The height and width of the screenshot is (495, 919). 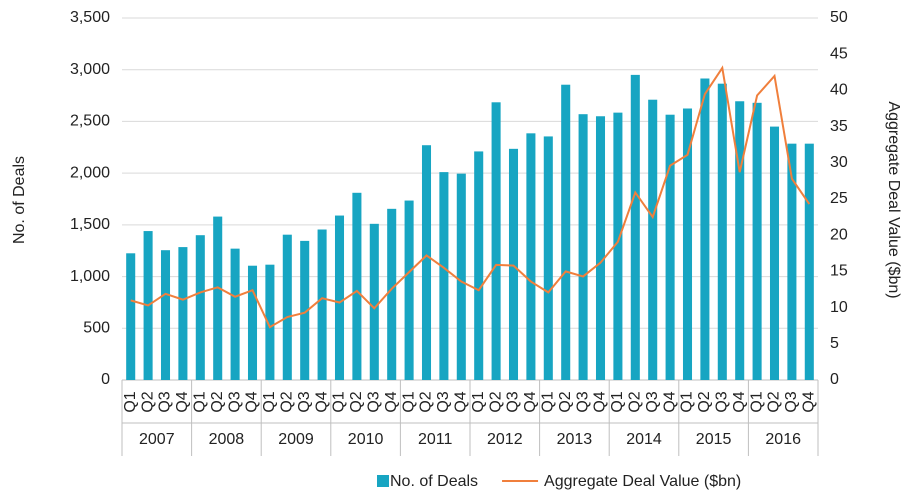 I want to click on y2-axis-title: Aggregate Deal Value ($bn), so click(x=893, y=199).